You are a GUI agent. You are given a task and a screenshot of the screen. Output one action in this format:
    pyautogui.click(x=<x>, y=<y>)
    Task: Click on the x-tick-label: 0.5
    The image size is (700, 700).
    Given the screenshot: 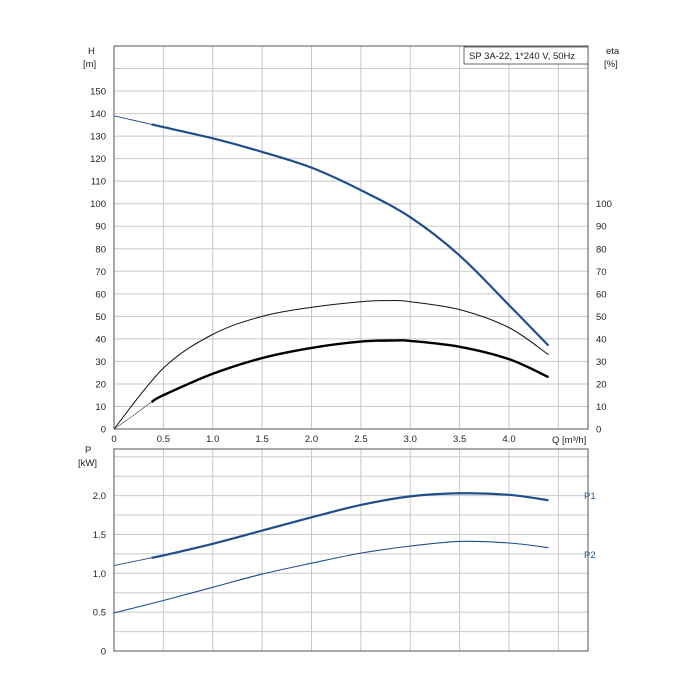 What is the action you would take?
    pyautogui.click(x=163, y=439)
    